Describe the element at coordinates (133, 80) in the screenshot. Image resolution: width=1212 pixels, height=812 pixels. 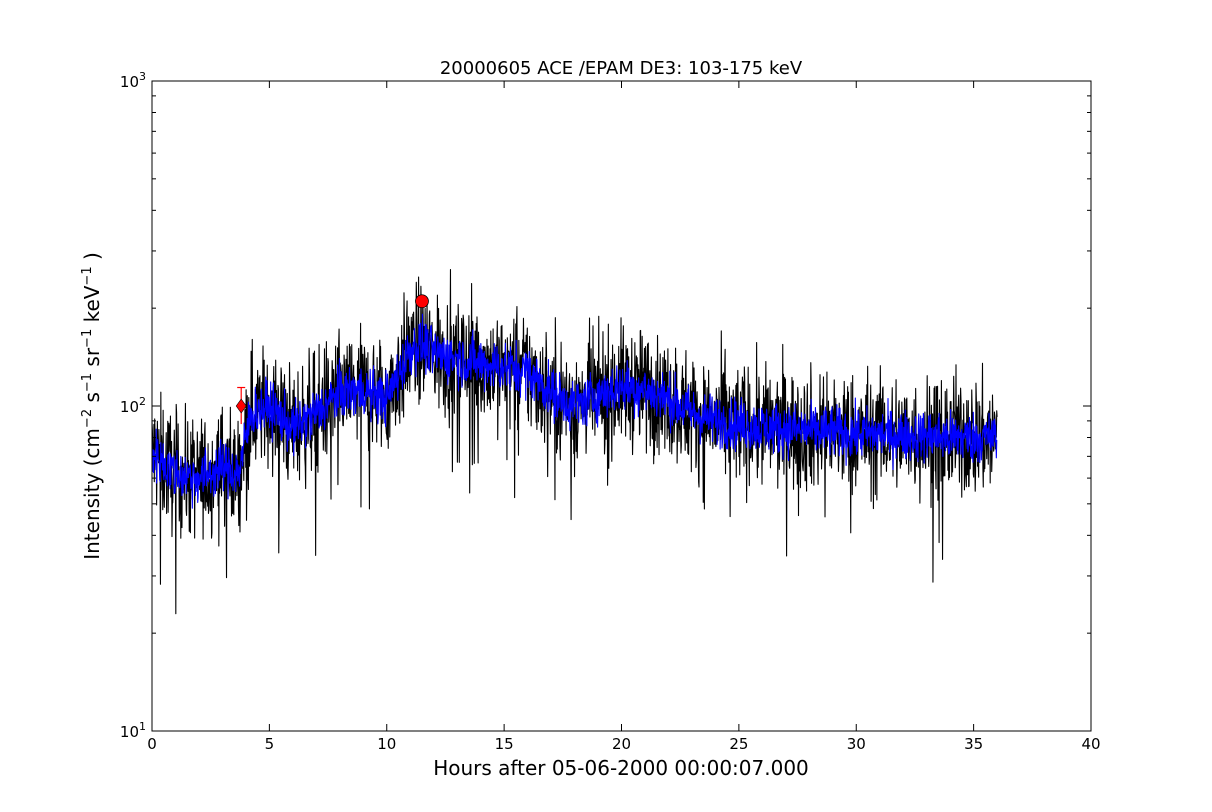
I see `y-tick-label: 10³` at that location.